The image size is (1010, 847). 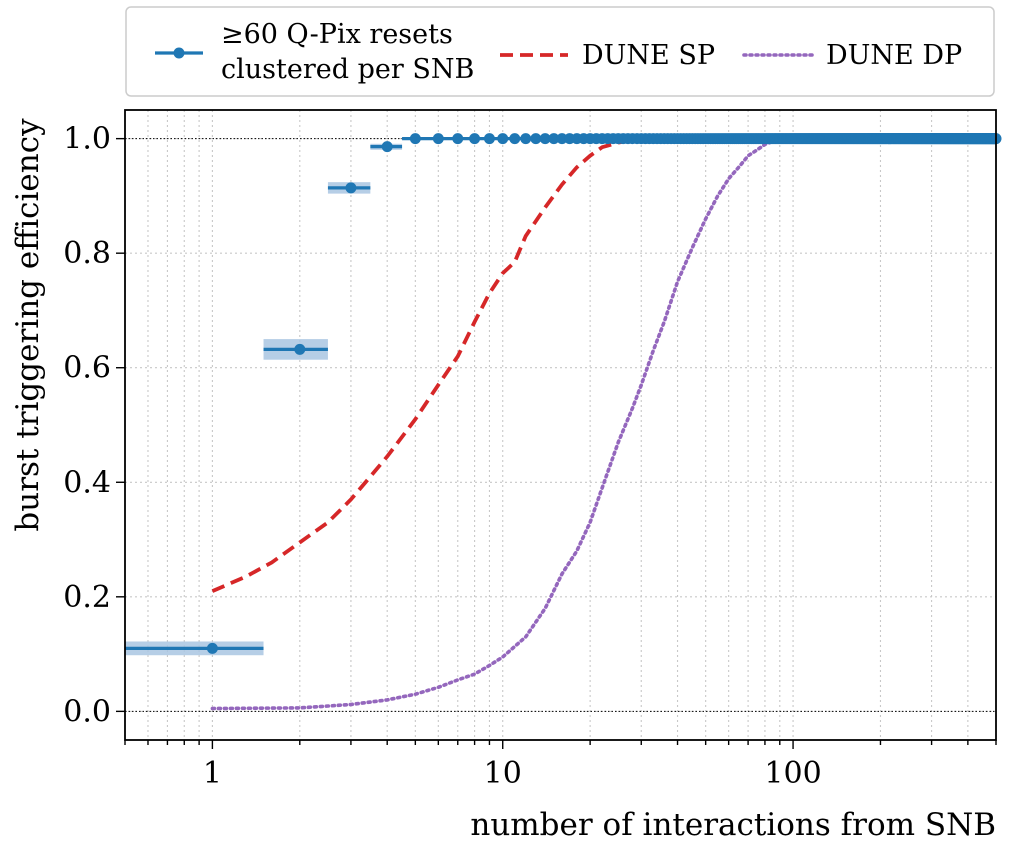 I want to click on y-axis-label: burst triggering efficiency, so click(x=28, y=325).